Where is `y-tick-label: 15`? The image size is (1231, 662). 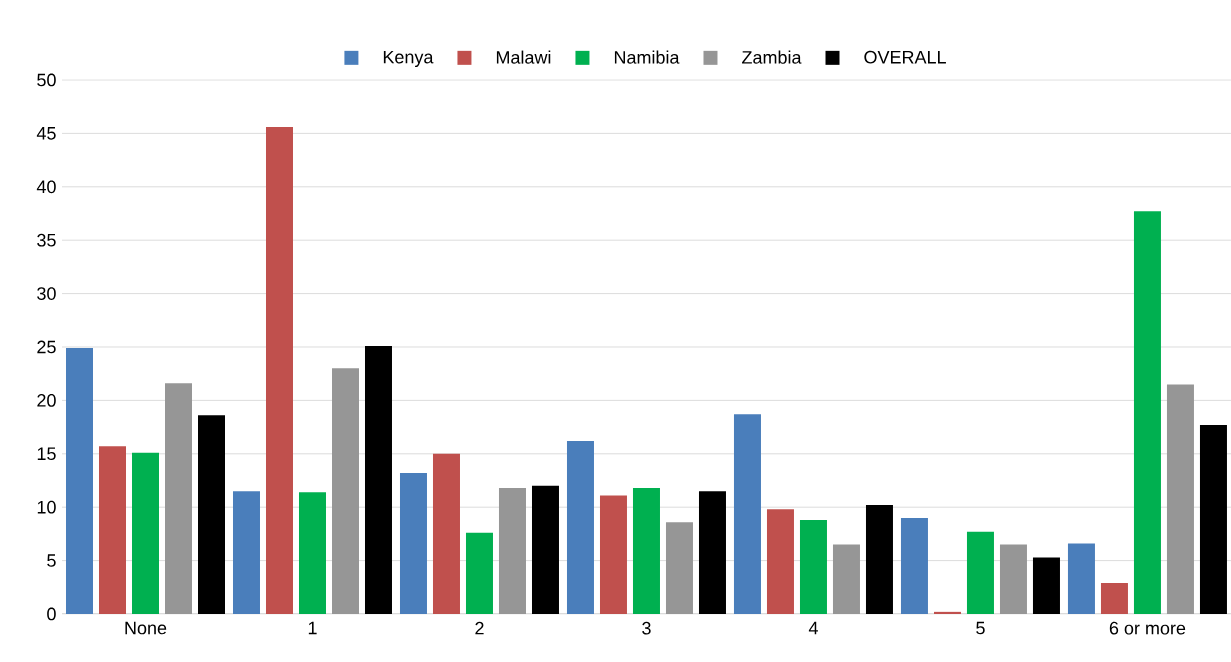 y-tick-label: 15 is located at coordinates (46, 454).